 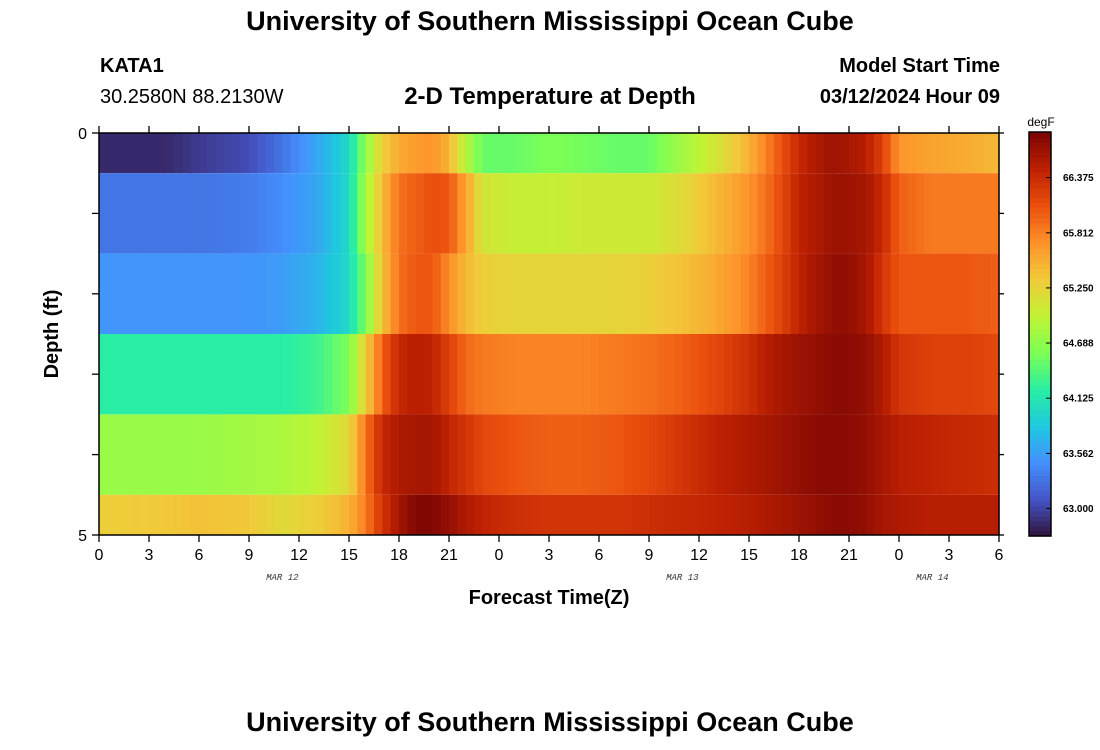 What do you see at coordinates (132, 66) in the screenshot?
I see `station-id: KATA1` at bounding box center [132, 66].